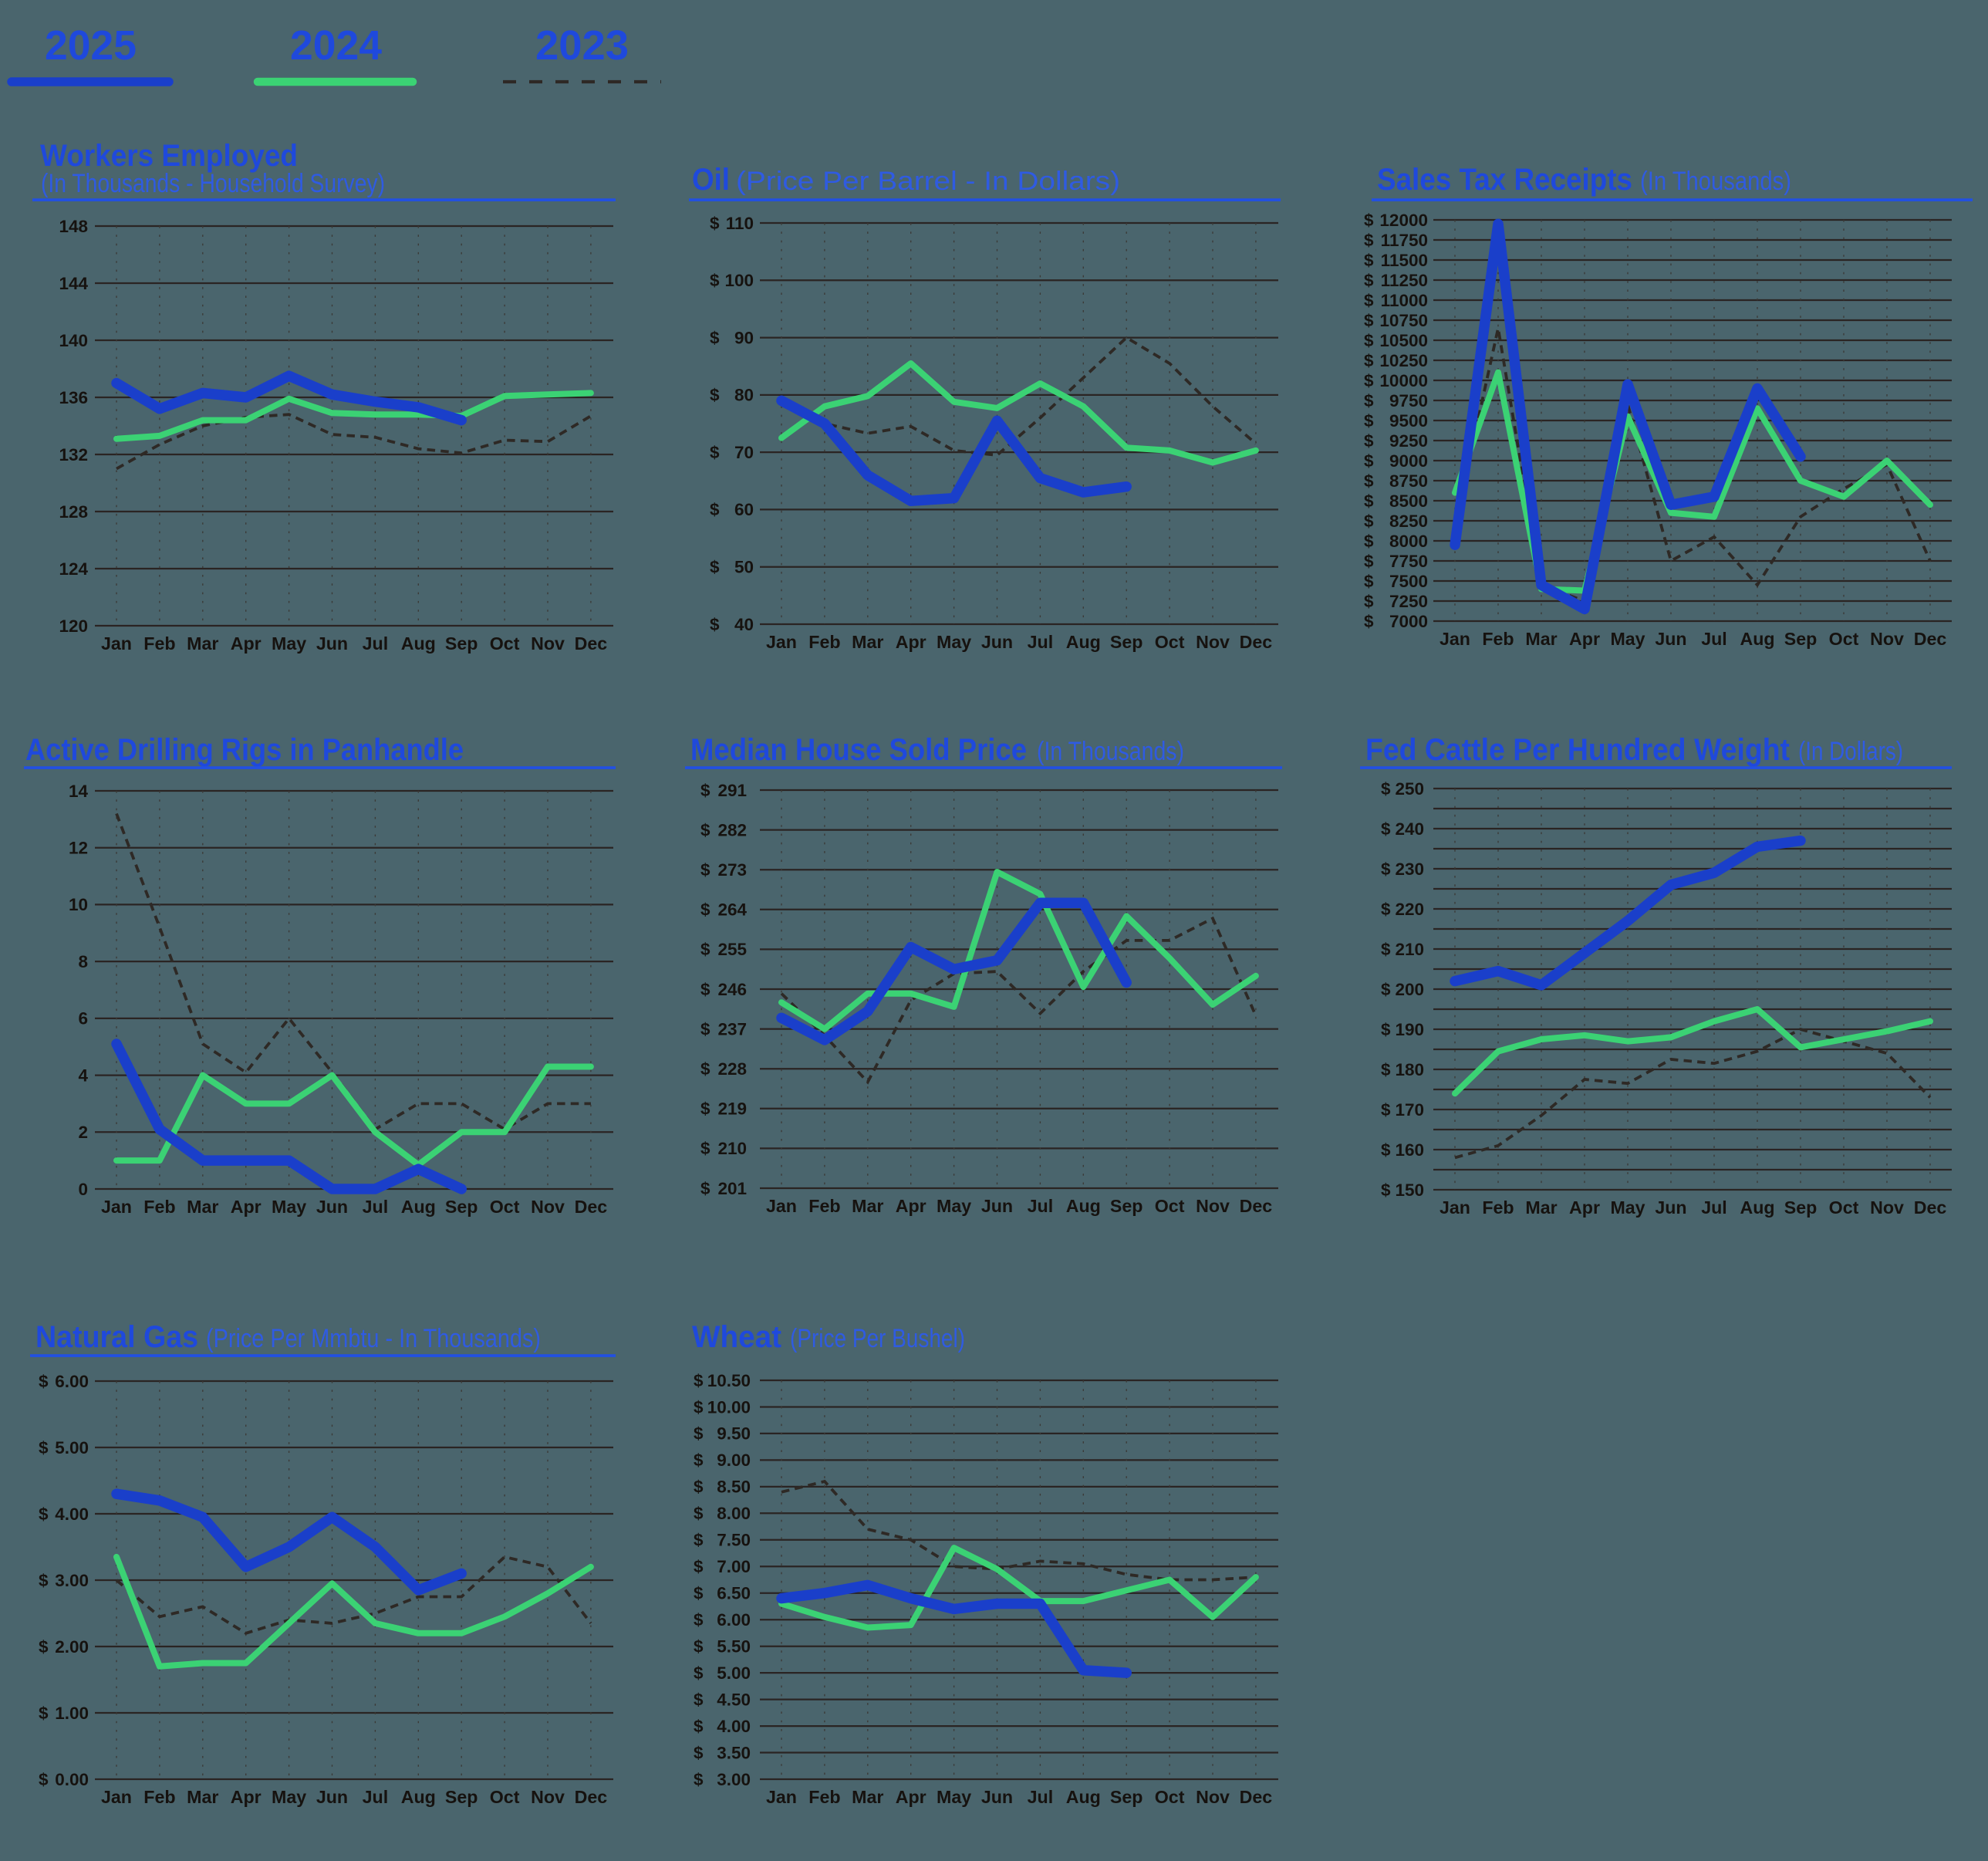  I want to click on svg-text: 2, so click(83, 1133).